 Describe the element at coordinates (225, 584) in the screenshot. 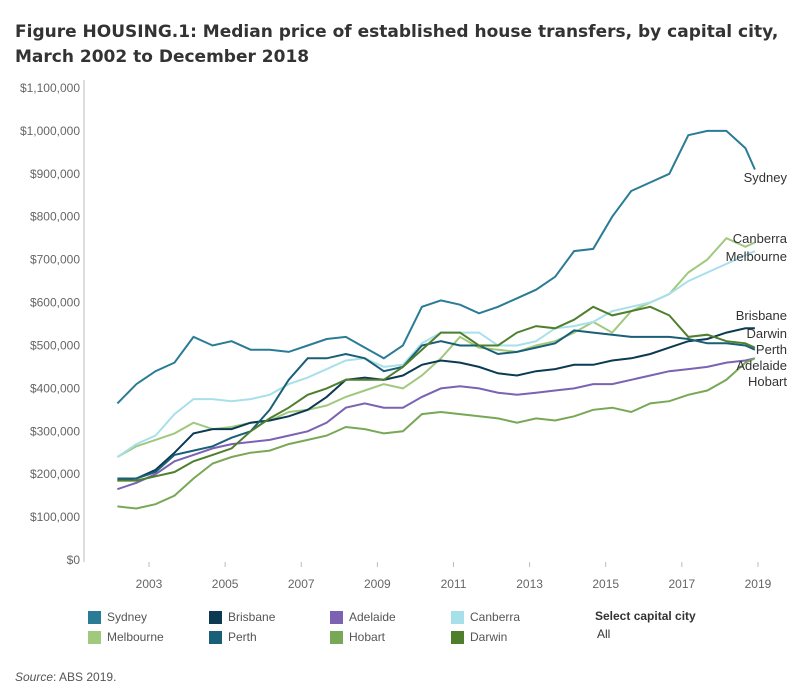

I see `x-tick-label: 2005` at that location.